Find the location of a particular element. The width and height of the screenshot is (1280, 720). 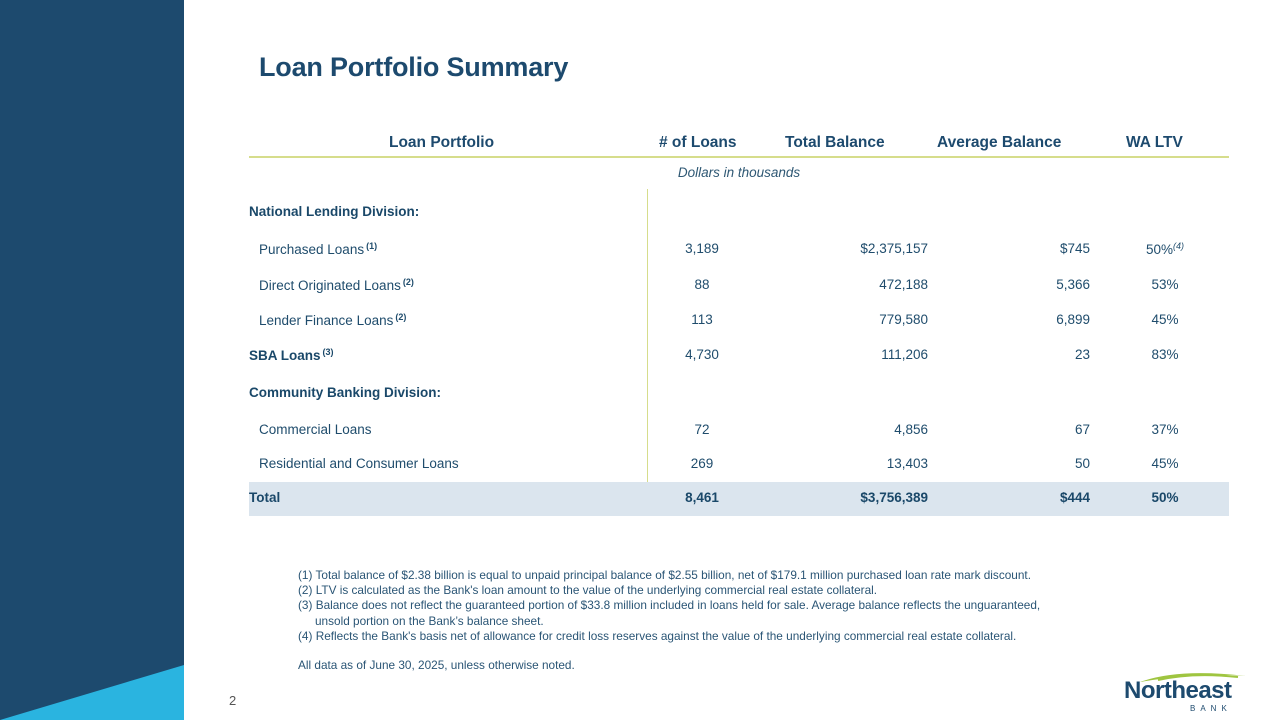

row-label: Commercial Loans is located at coordinates (315, 429).